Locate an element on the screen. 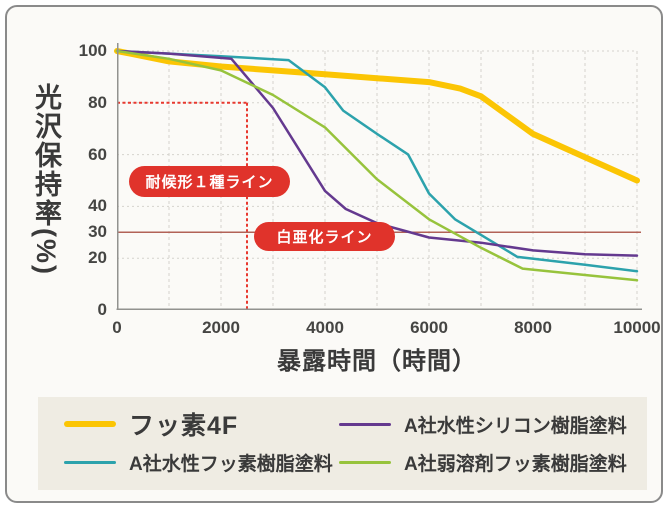 This screenshot has width=668, height=514. legend-item: A社弱溶剤フッ素樹脂塗料 is located at coordinates (493, 462).